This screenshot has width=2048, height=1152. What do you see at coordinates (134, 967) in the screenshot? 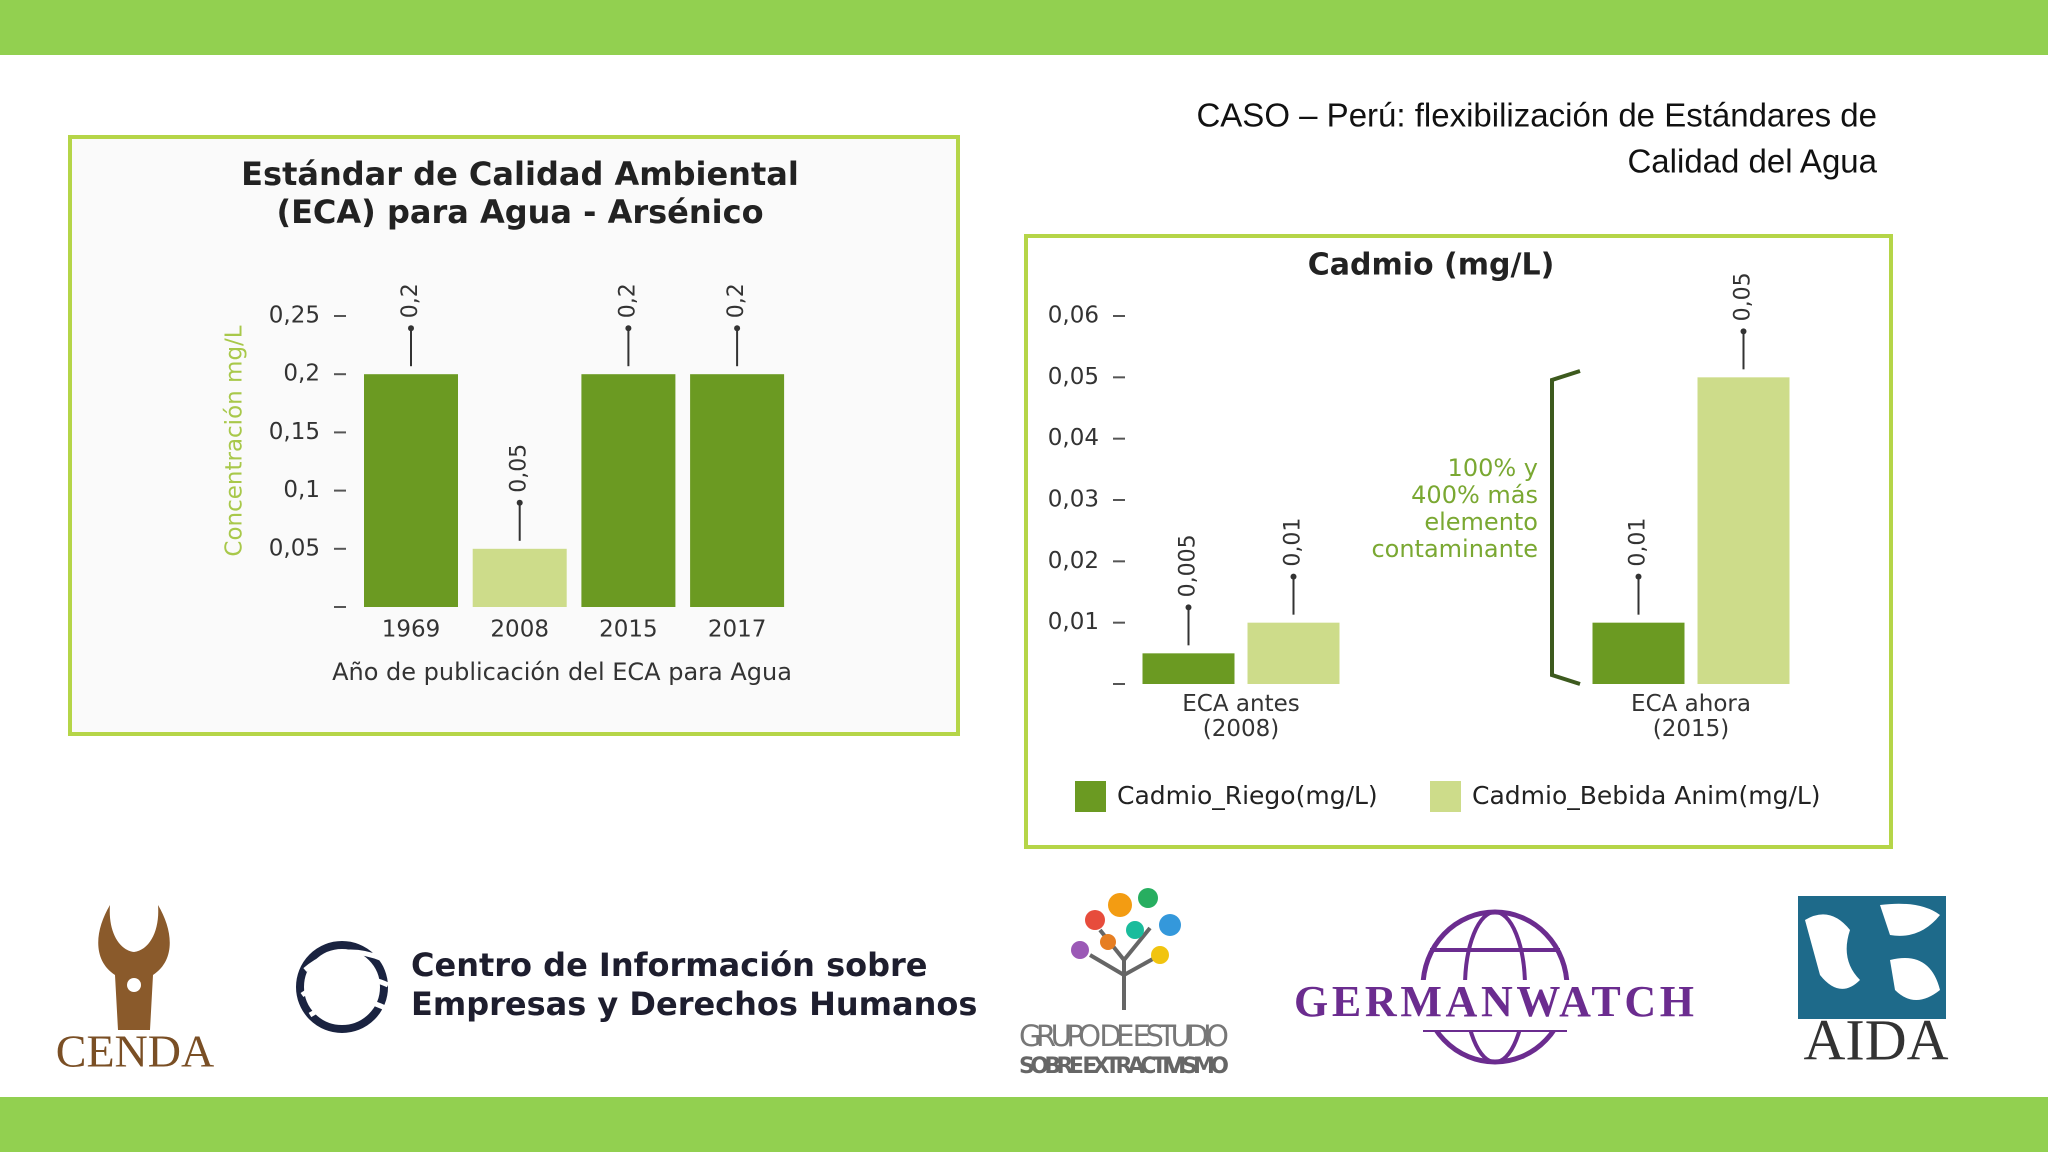
I see `cenda-icon` at bounding box center [134, 967].